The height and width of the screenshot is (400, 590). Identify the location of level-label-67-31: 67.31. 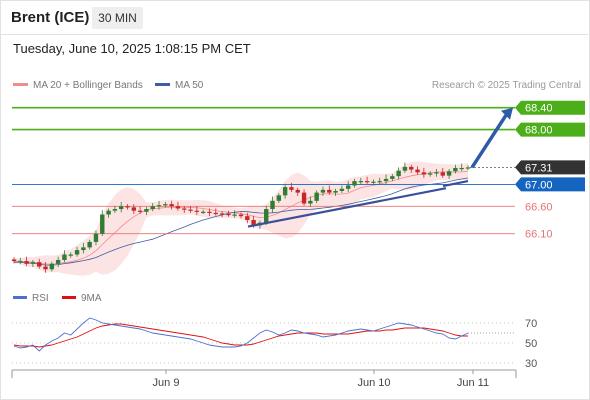
(539, 168).